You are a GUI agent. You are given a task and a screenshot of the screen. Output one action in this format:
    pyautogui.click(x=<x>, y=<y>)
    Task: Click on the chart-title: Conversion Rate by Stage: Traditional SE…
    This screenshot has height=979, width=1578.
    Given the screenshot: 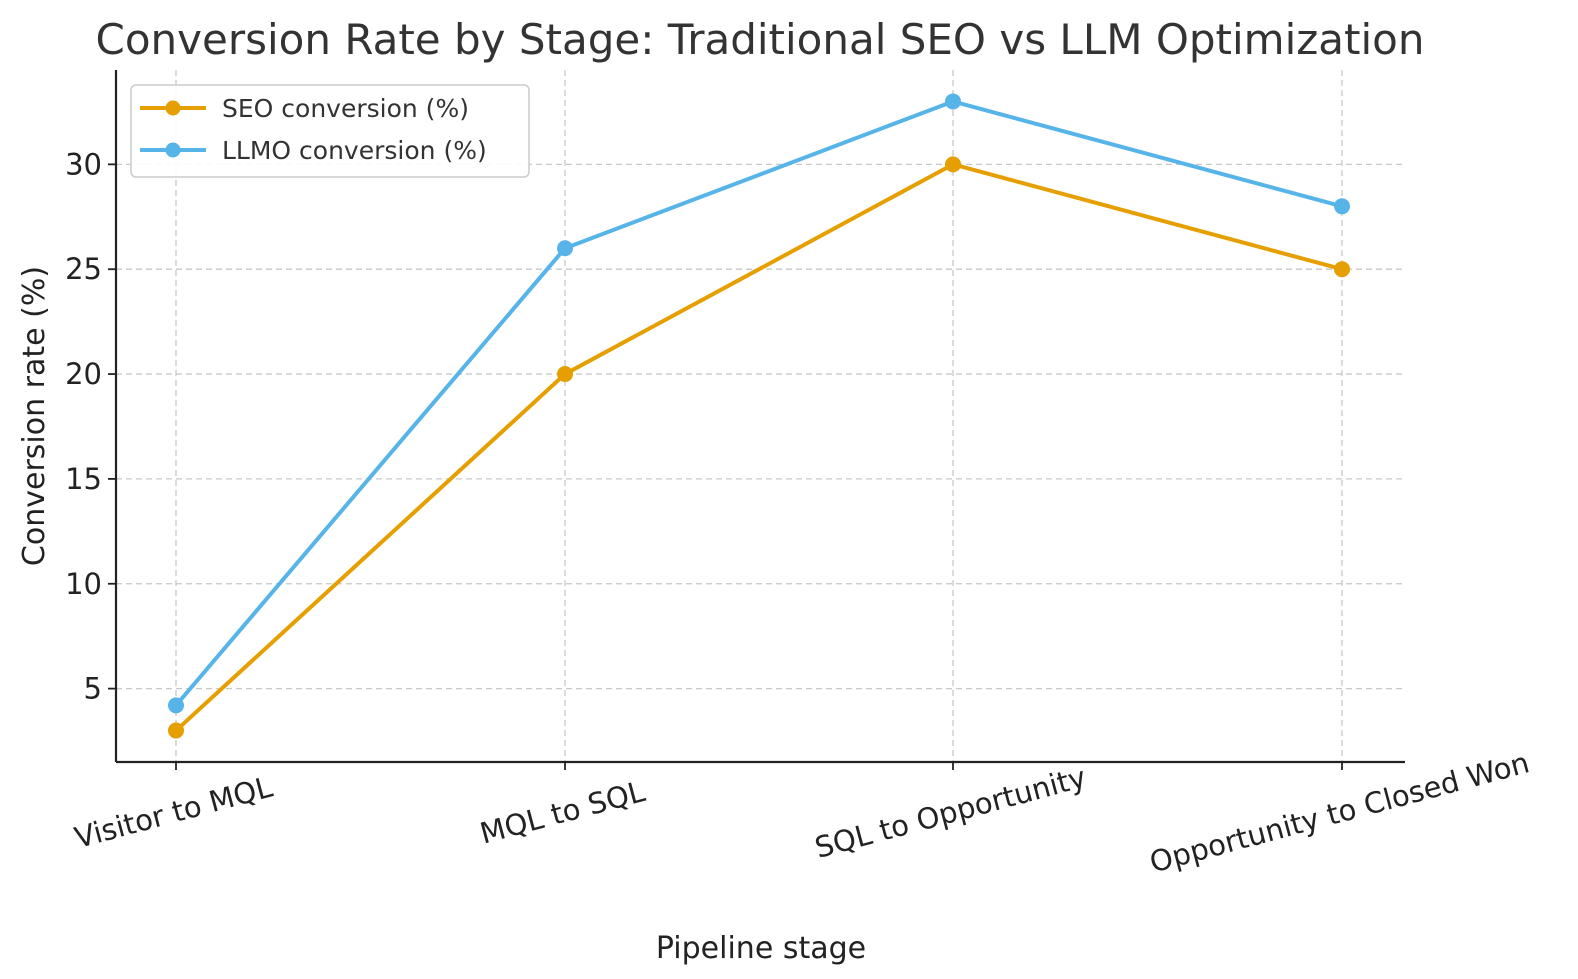 What is the action you would take?
    pyautogui.click(x=760, y=39)
    